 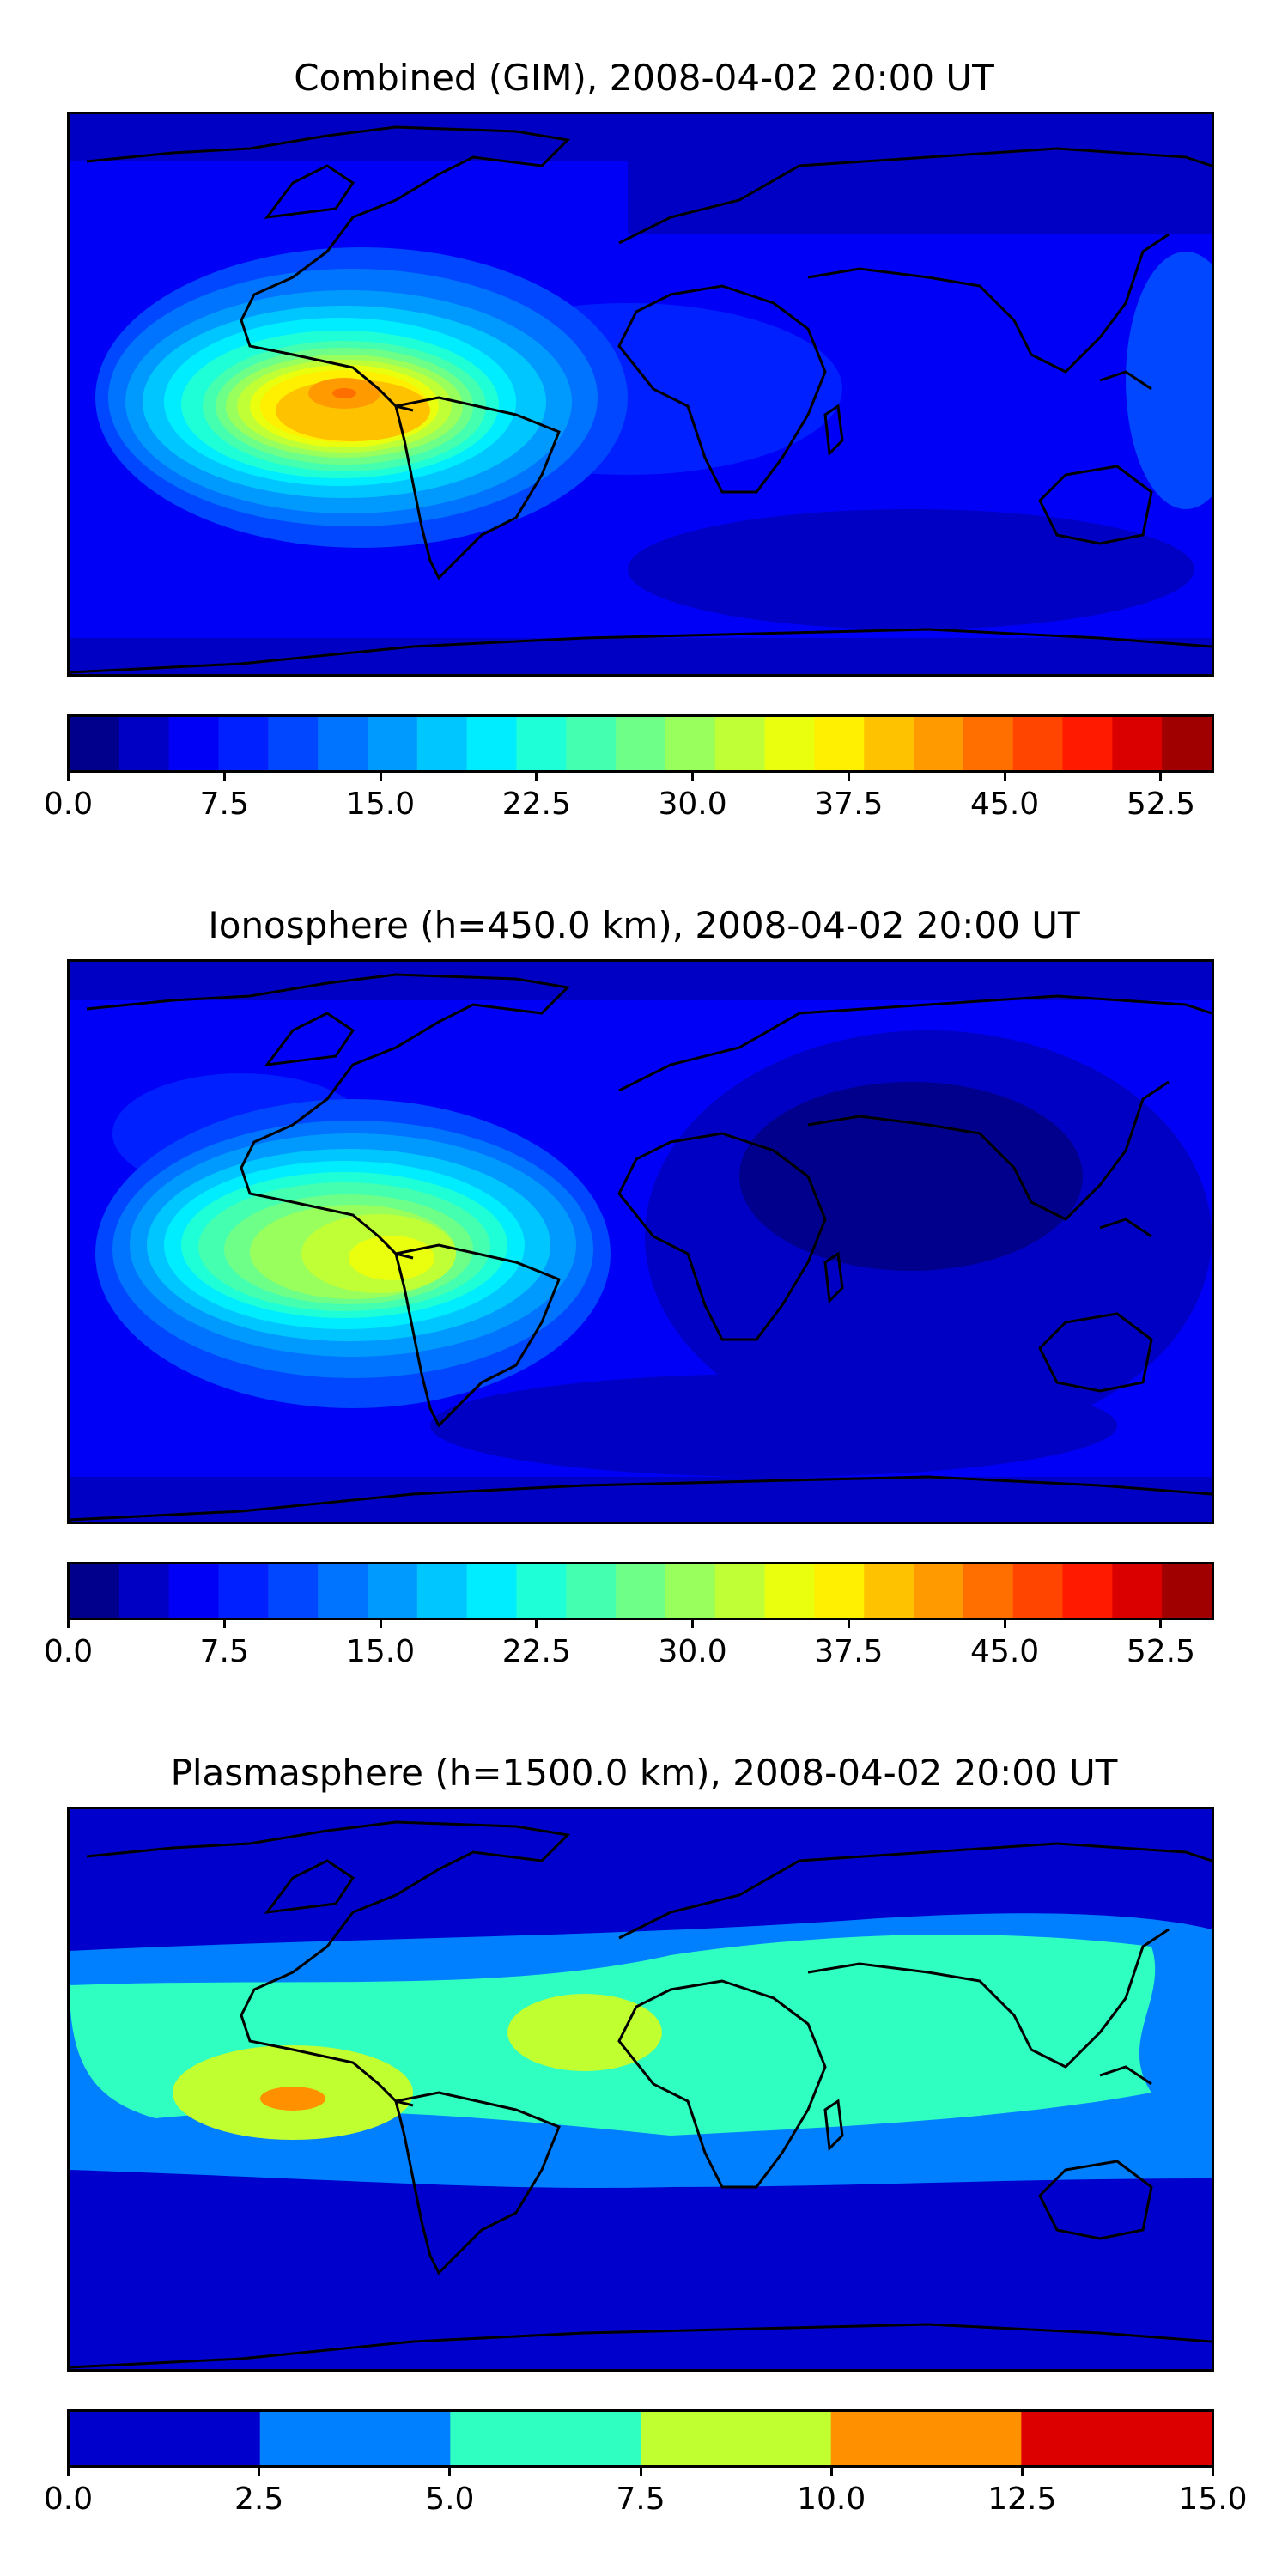 I want to click on panel-3-colorbar, so click(x=640, y=2438).